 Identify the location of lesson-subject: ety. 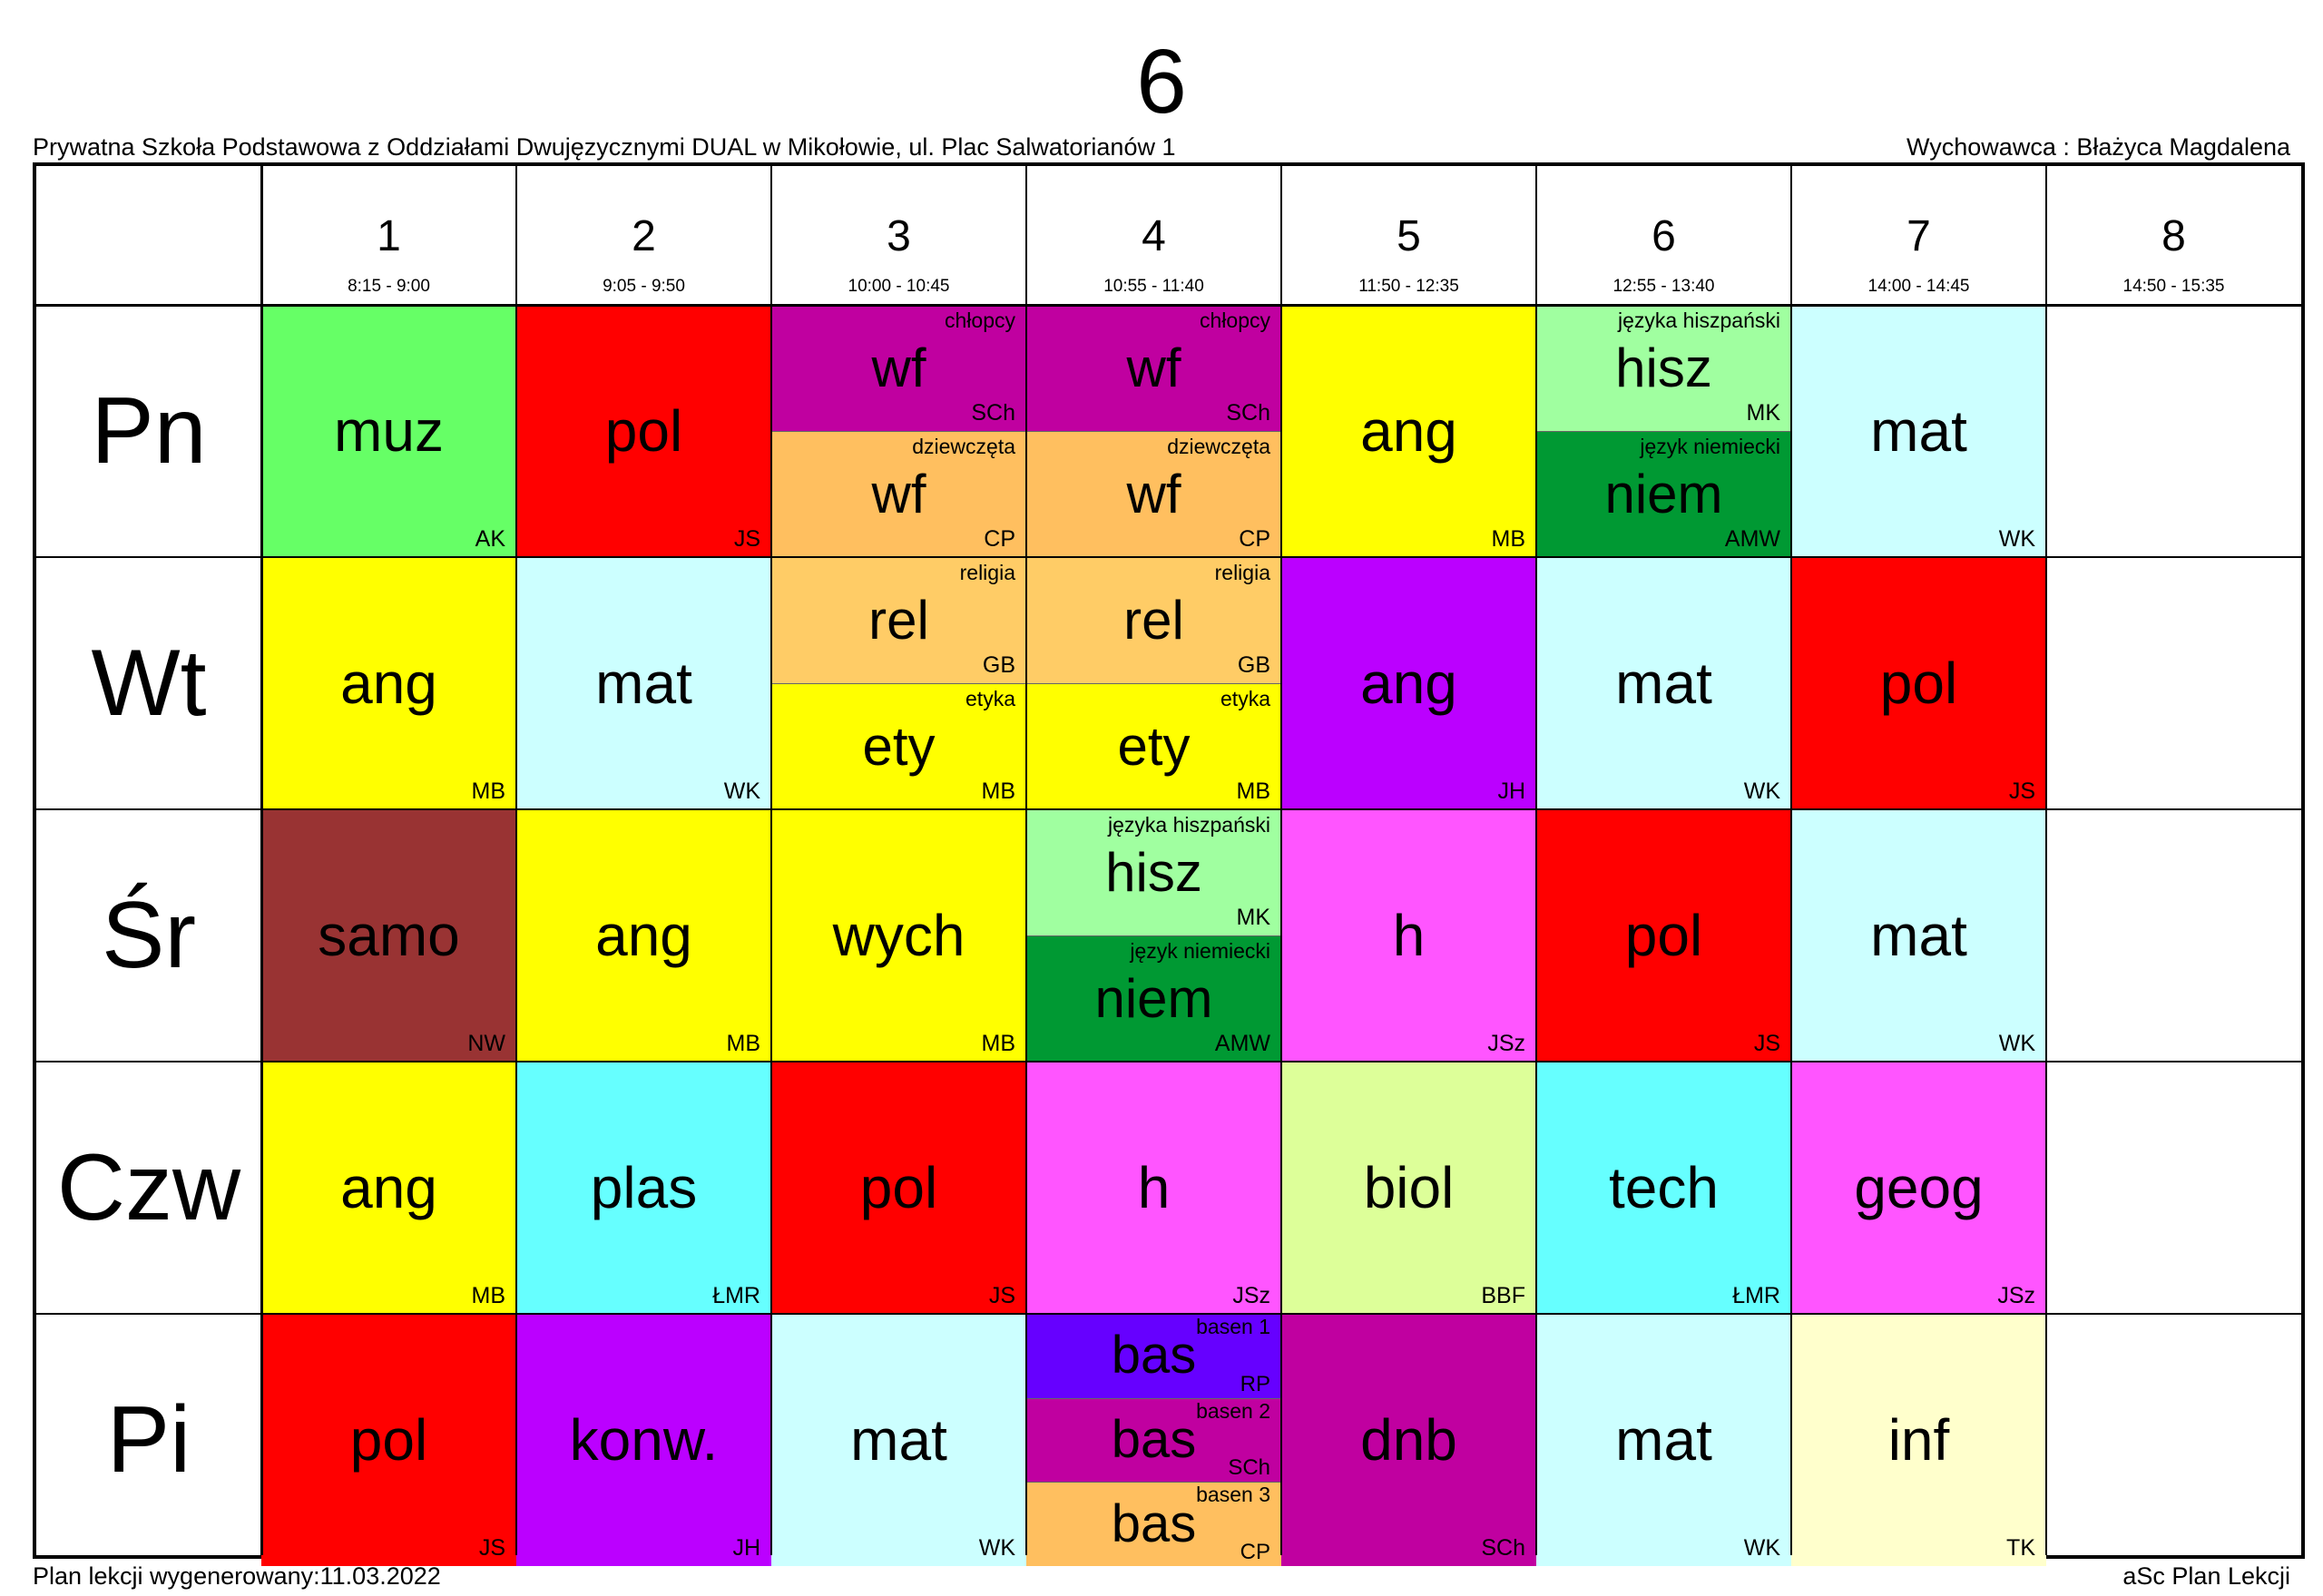
(1154, 746).